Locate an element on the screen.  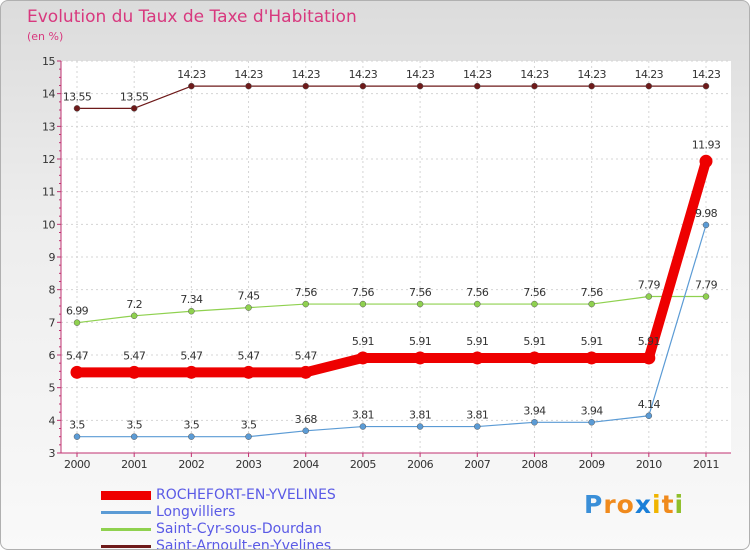
legend-swatch-saint-cyr is located at coordinates (126, 529).